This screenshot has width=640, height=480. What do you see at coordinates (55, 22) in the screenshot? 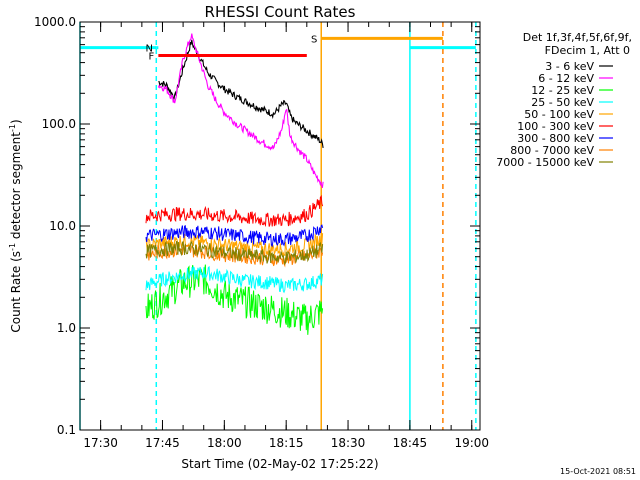
I see `y-tick-label: 1000.0` at bounding box center [55, 22].